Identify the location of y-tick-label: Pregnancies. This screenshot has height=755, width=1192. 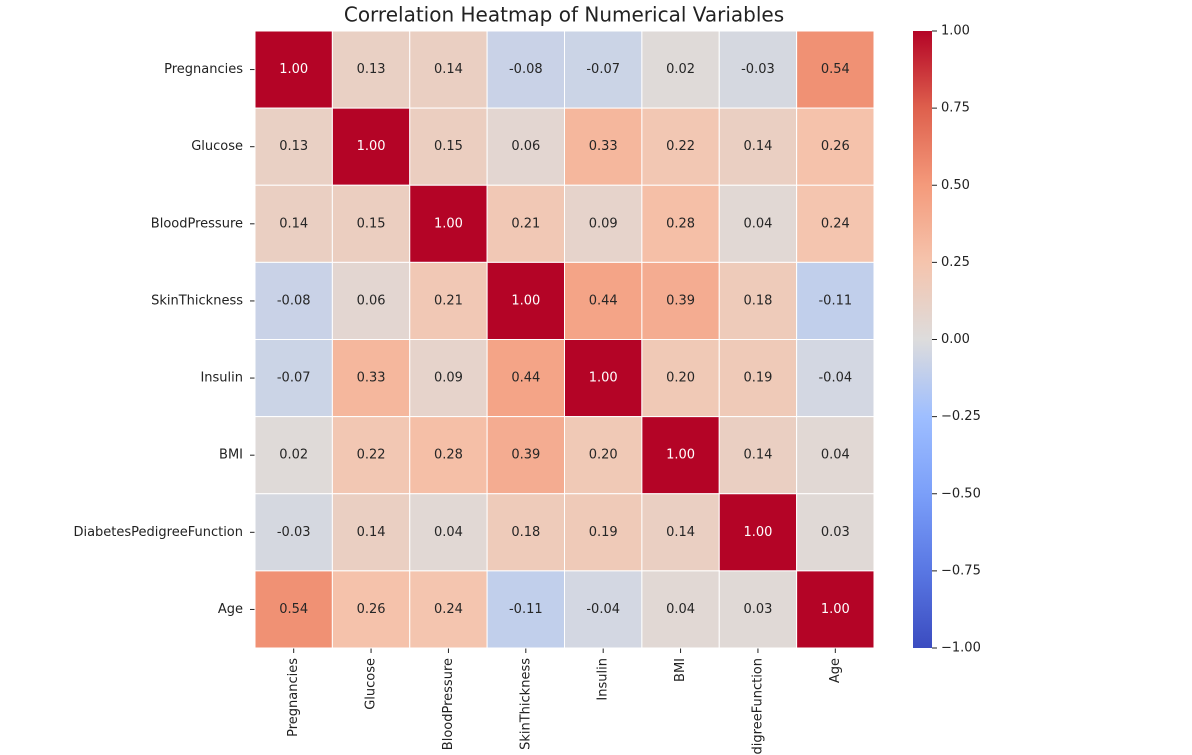
(203, 69).